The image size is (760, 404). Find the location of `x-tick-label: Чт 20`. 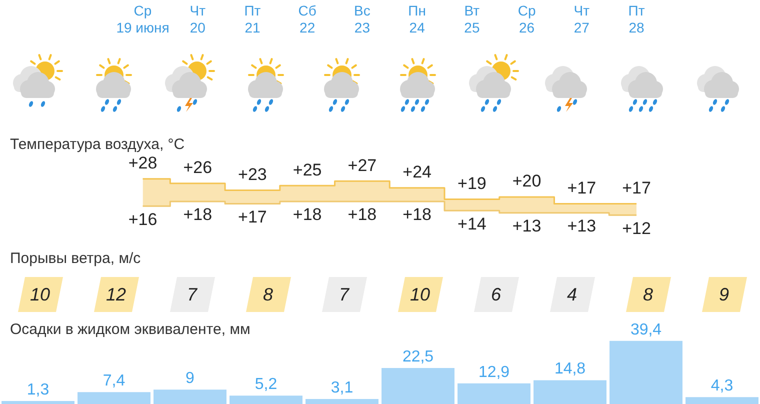

x-tick-label: Чт 20 is located at coordinates (198, 19).